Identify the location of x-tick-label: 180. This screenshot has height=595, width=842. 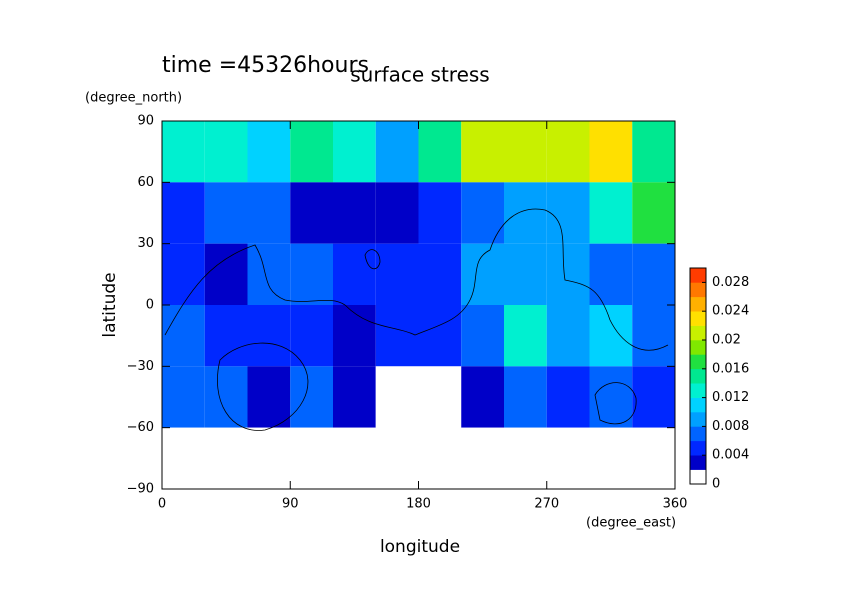
(418, 504).